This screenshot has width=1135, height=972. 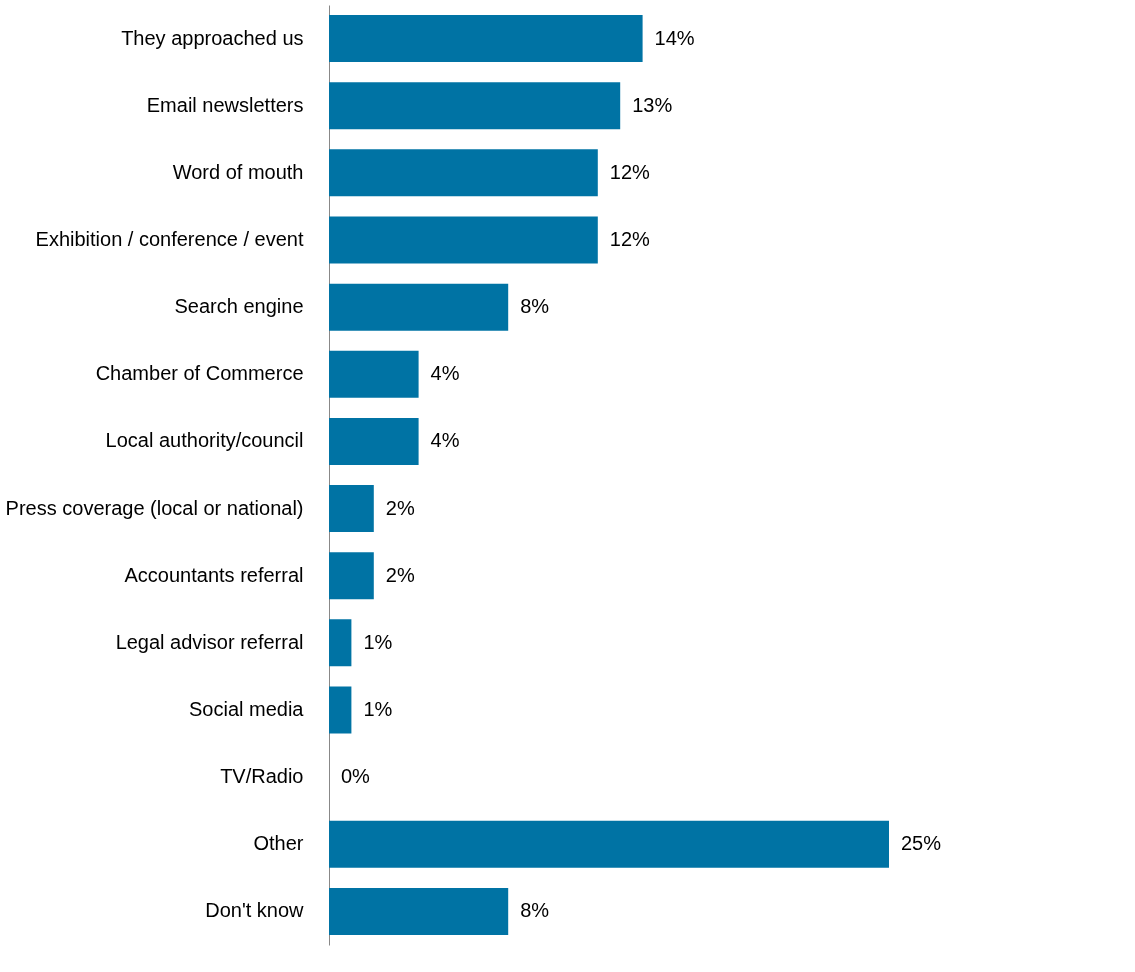 What do you see at coordinates (214, 574) in the screenshot?
I see `y-tick-label: Accountants referral` at bounding box center [214, 574].